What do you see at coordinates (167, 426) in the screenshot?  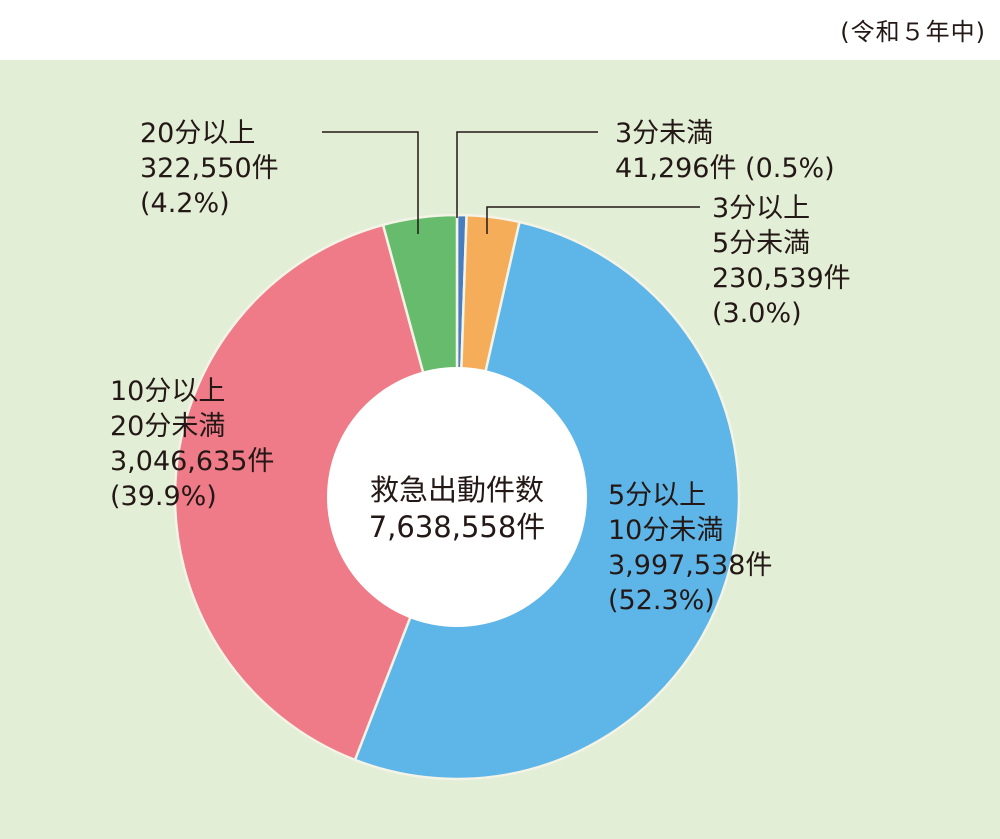 I see `label-10-20min-line2: 20分未満` at bounding box center [167, 426].